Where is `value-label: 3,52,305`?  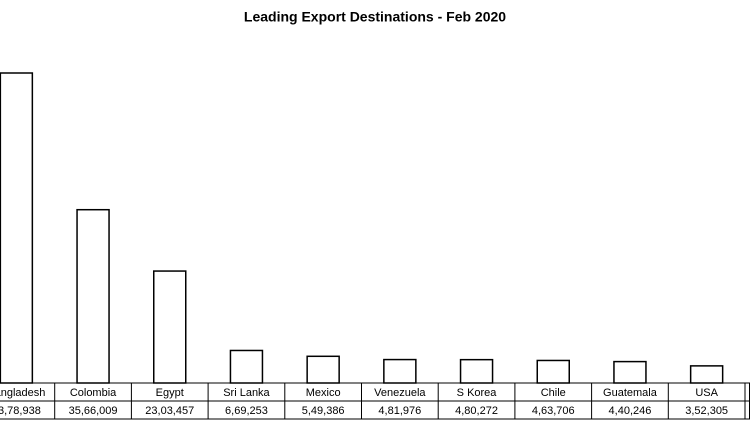 value-label: 3,52,305 is located at coordinates (706, 411).